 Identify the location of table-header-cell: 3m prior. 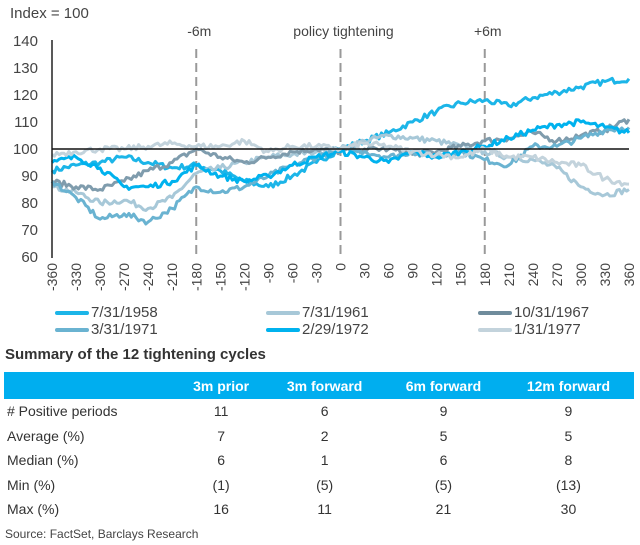
(221, 385).